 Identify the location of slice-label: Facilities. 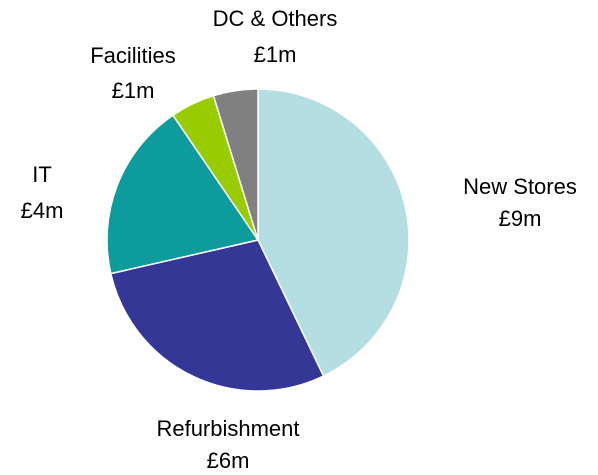
(133, 55).